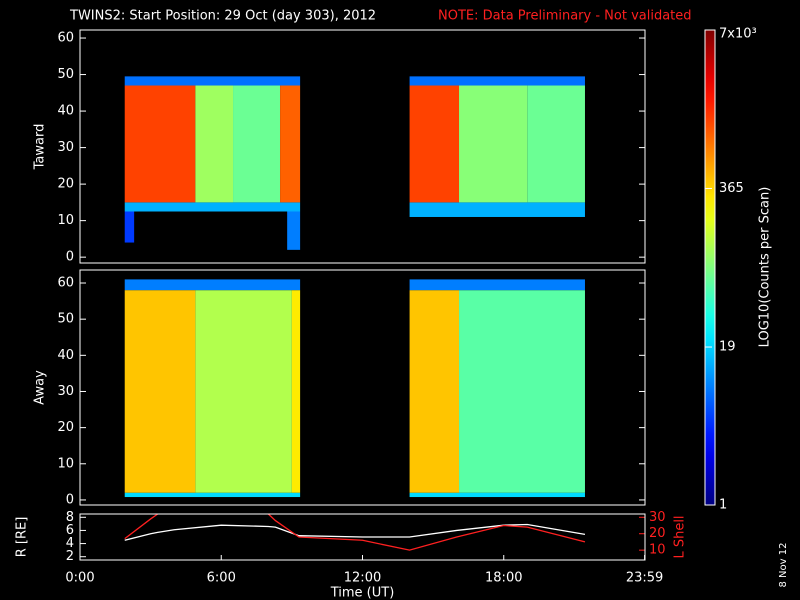 Image resolution: width=800 pixels, height=600 pixels. I want to click on y2-tick-label: 10, so click(657, 550).